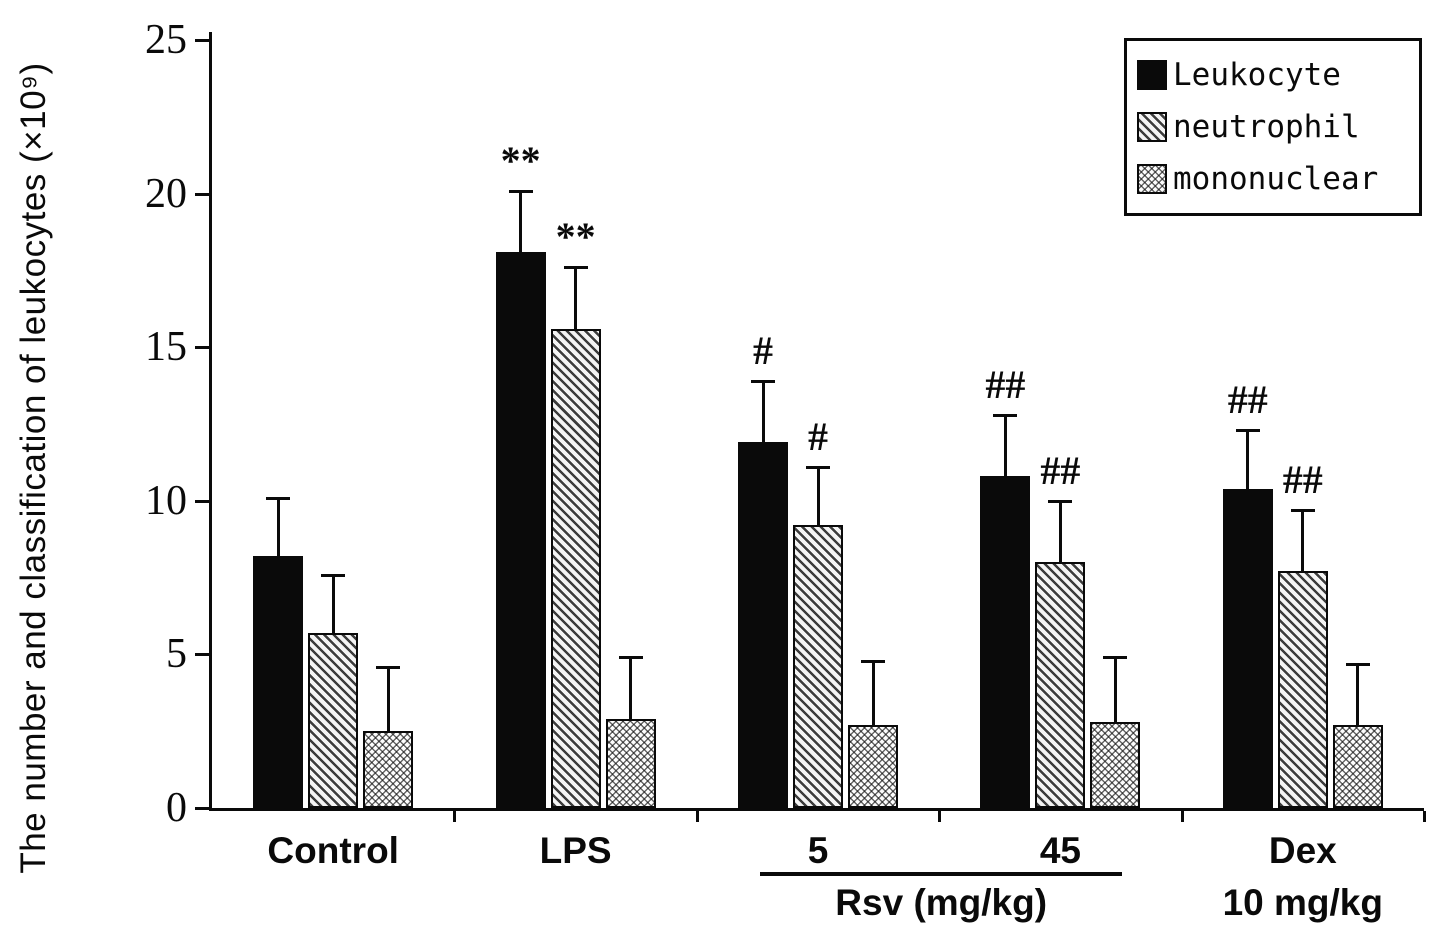 This screenshot has height=940, width=1441. Describe the element at coordinates (941, 874) in the screenshot. I see `rsv-bracket-line` at that location.